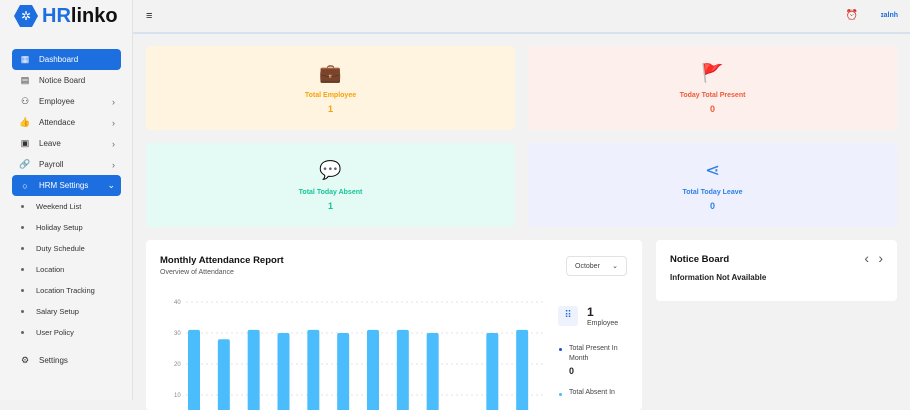 This screenshot has height=410, width=910. I want to click on y-tick-label: 10, so click(177, 396).